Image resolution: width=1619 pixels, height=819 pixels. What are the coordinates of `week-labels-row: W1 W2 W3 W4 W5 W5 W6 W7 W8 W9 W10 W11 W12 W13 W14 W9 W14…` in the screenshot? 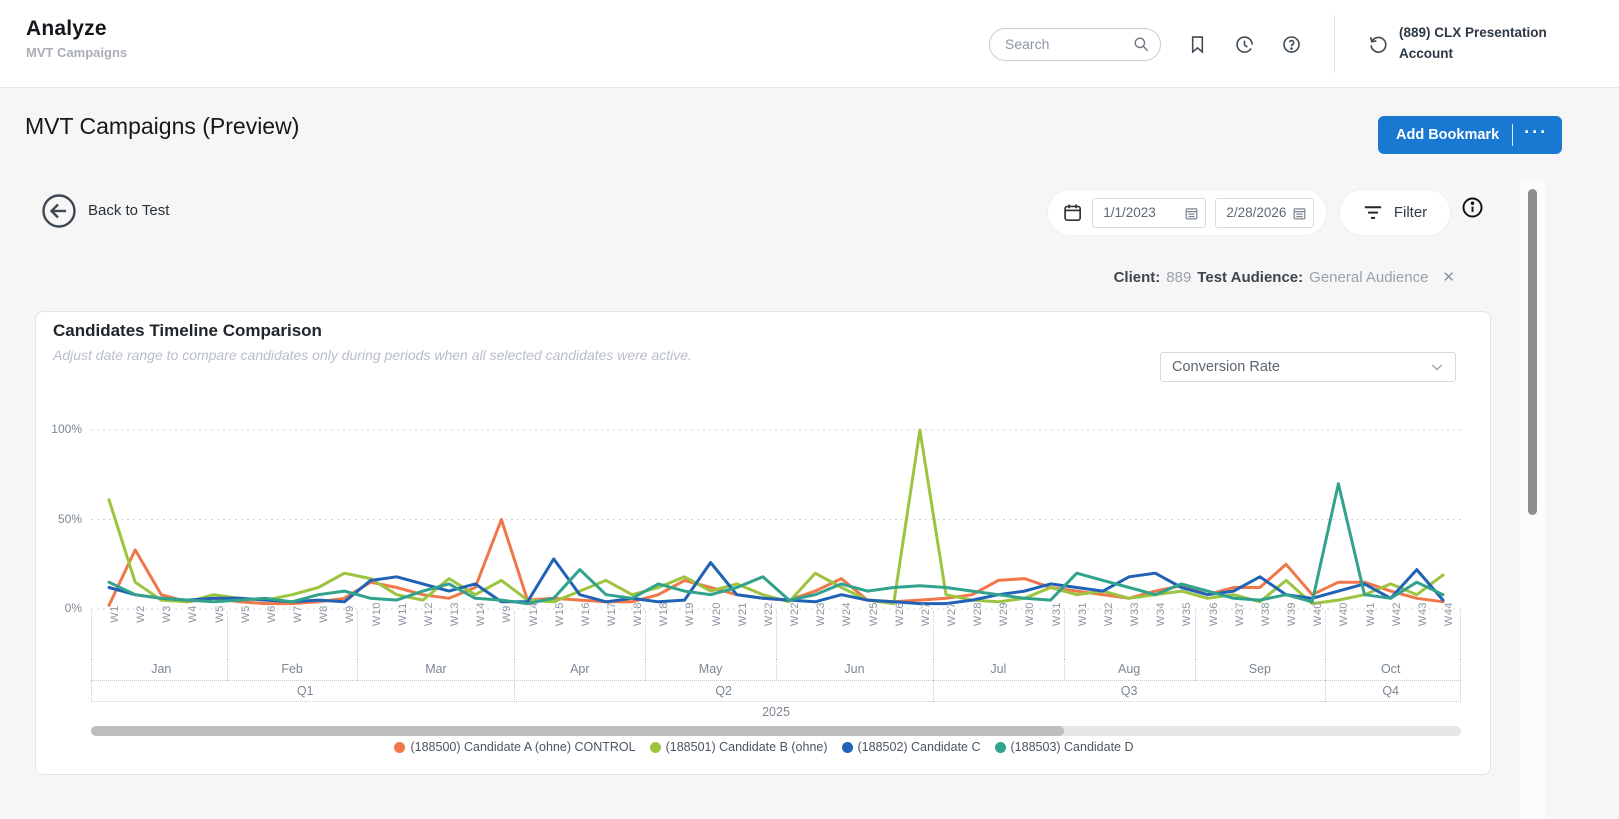 It's located at (776, 630).